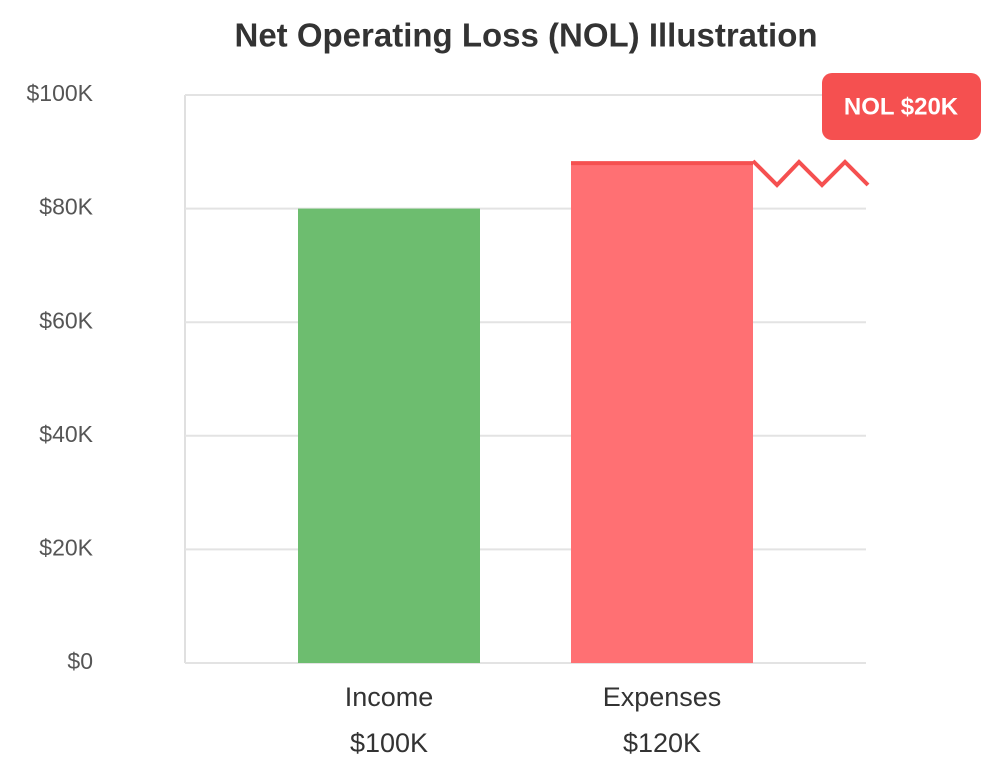 The width and height of the screenshot is (1001, 777). What do you see at coordinates (662, 743) in the screenshot?
I see `amount-label: $120K` at bounding box center [662, 743].